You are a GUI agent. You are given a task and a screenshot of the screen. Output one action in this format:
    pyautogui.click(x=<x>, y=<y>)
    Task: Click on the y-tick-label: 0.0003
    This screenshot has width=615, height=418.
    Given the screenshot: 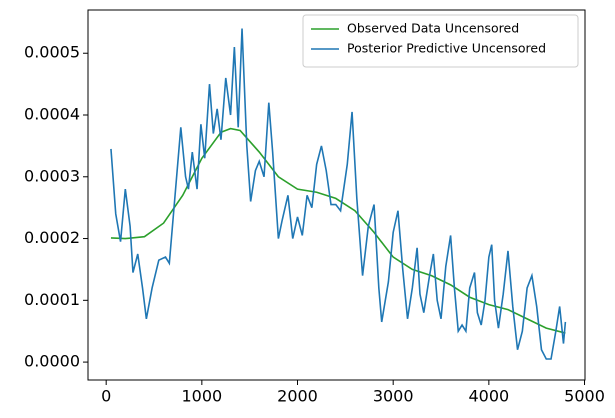 What is the action you would take?
    pyautogui.click(x=52, y=175)
    